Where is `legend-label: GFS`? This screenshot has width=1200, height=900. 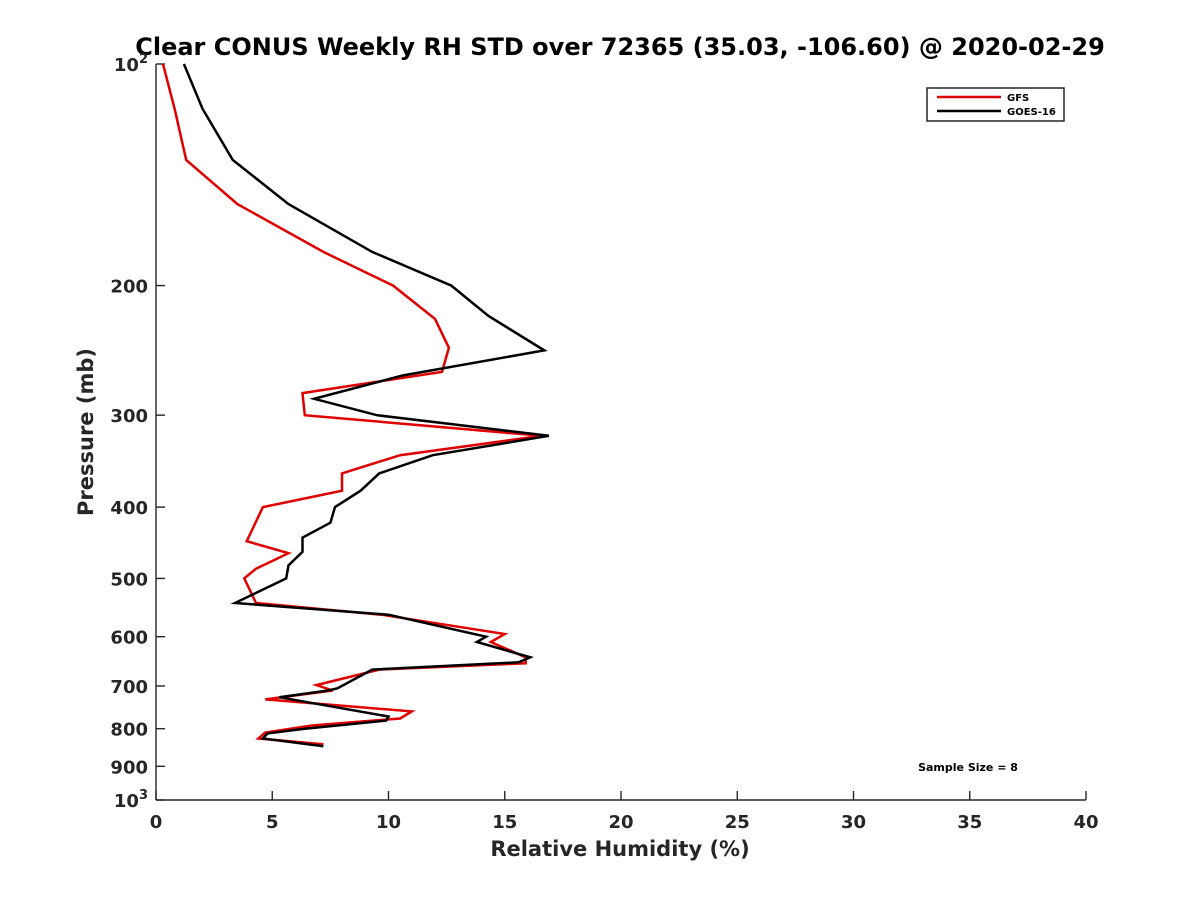
legend-label: GFS is located at coordinates (1018, 98).